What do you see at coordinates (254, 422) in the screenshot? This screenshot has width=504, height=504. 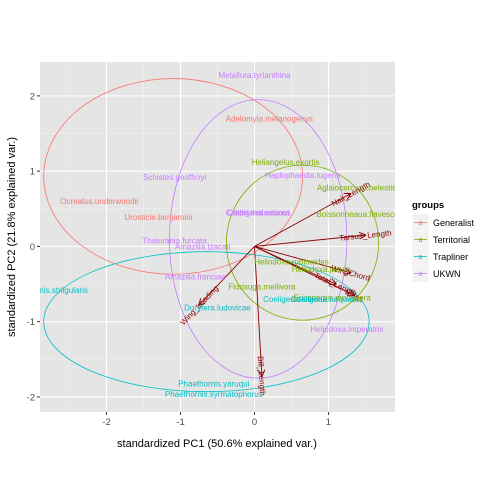 I see `x-tick-label: 0` at bounding box center [254, 422].